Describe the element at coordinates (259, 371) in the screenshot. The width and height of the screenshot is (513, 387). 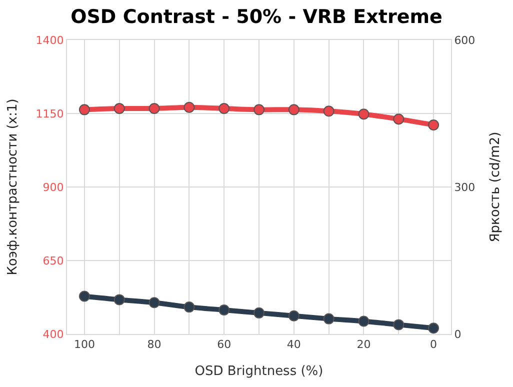
I see `x-axis-title: OSD Brightness (%)` at that location.